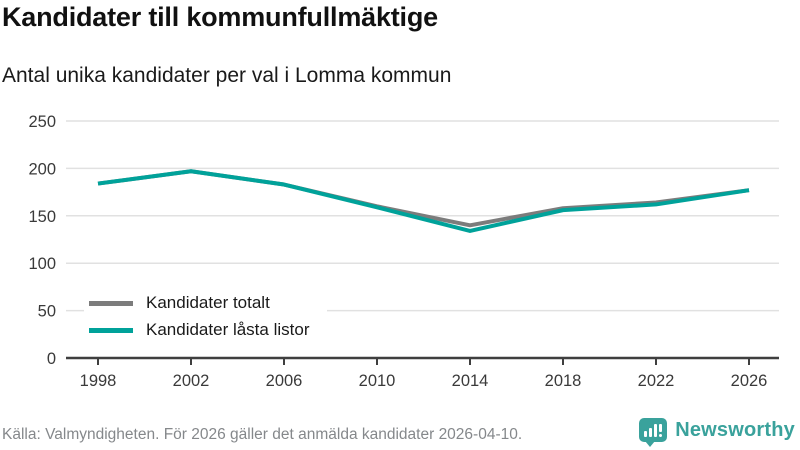 The image size is (800, 450). I want to click on y-tick-label: 100, so click(42, 264).